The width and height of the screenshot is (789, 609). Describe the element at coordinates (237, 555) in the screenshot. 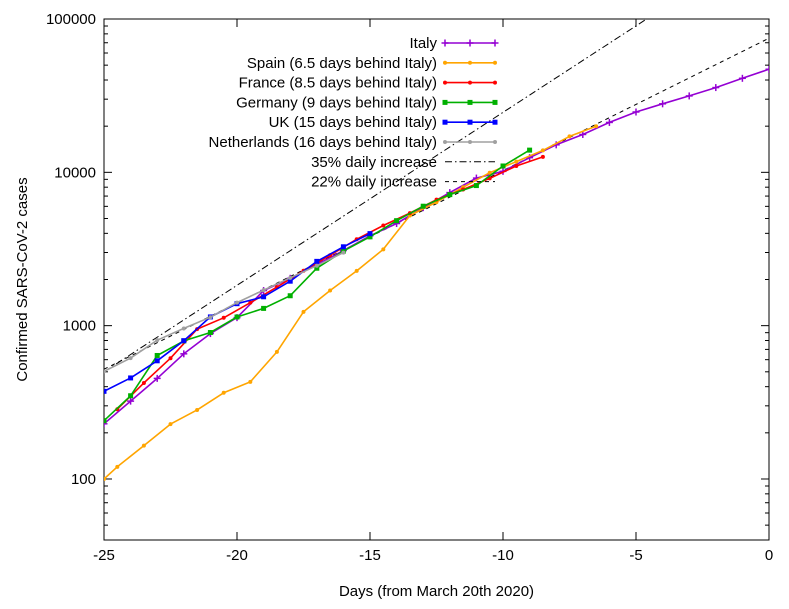

I see `x-tick-label: -20` at that location.